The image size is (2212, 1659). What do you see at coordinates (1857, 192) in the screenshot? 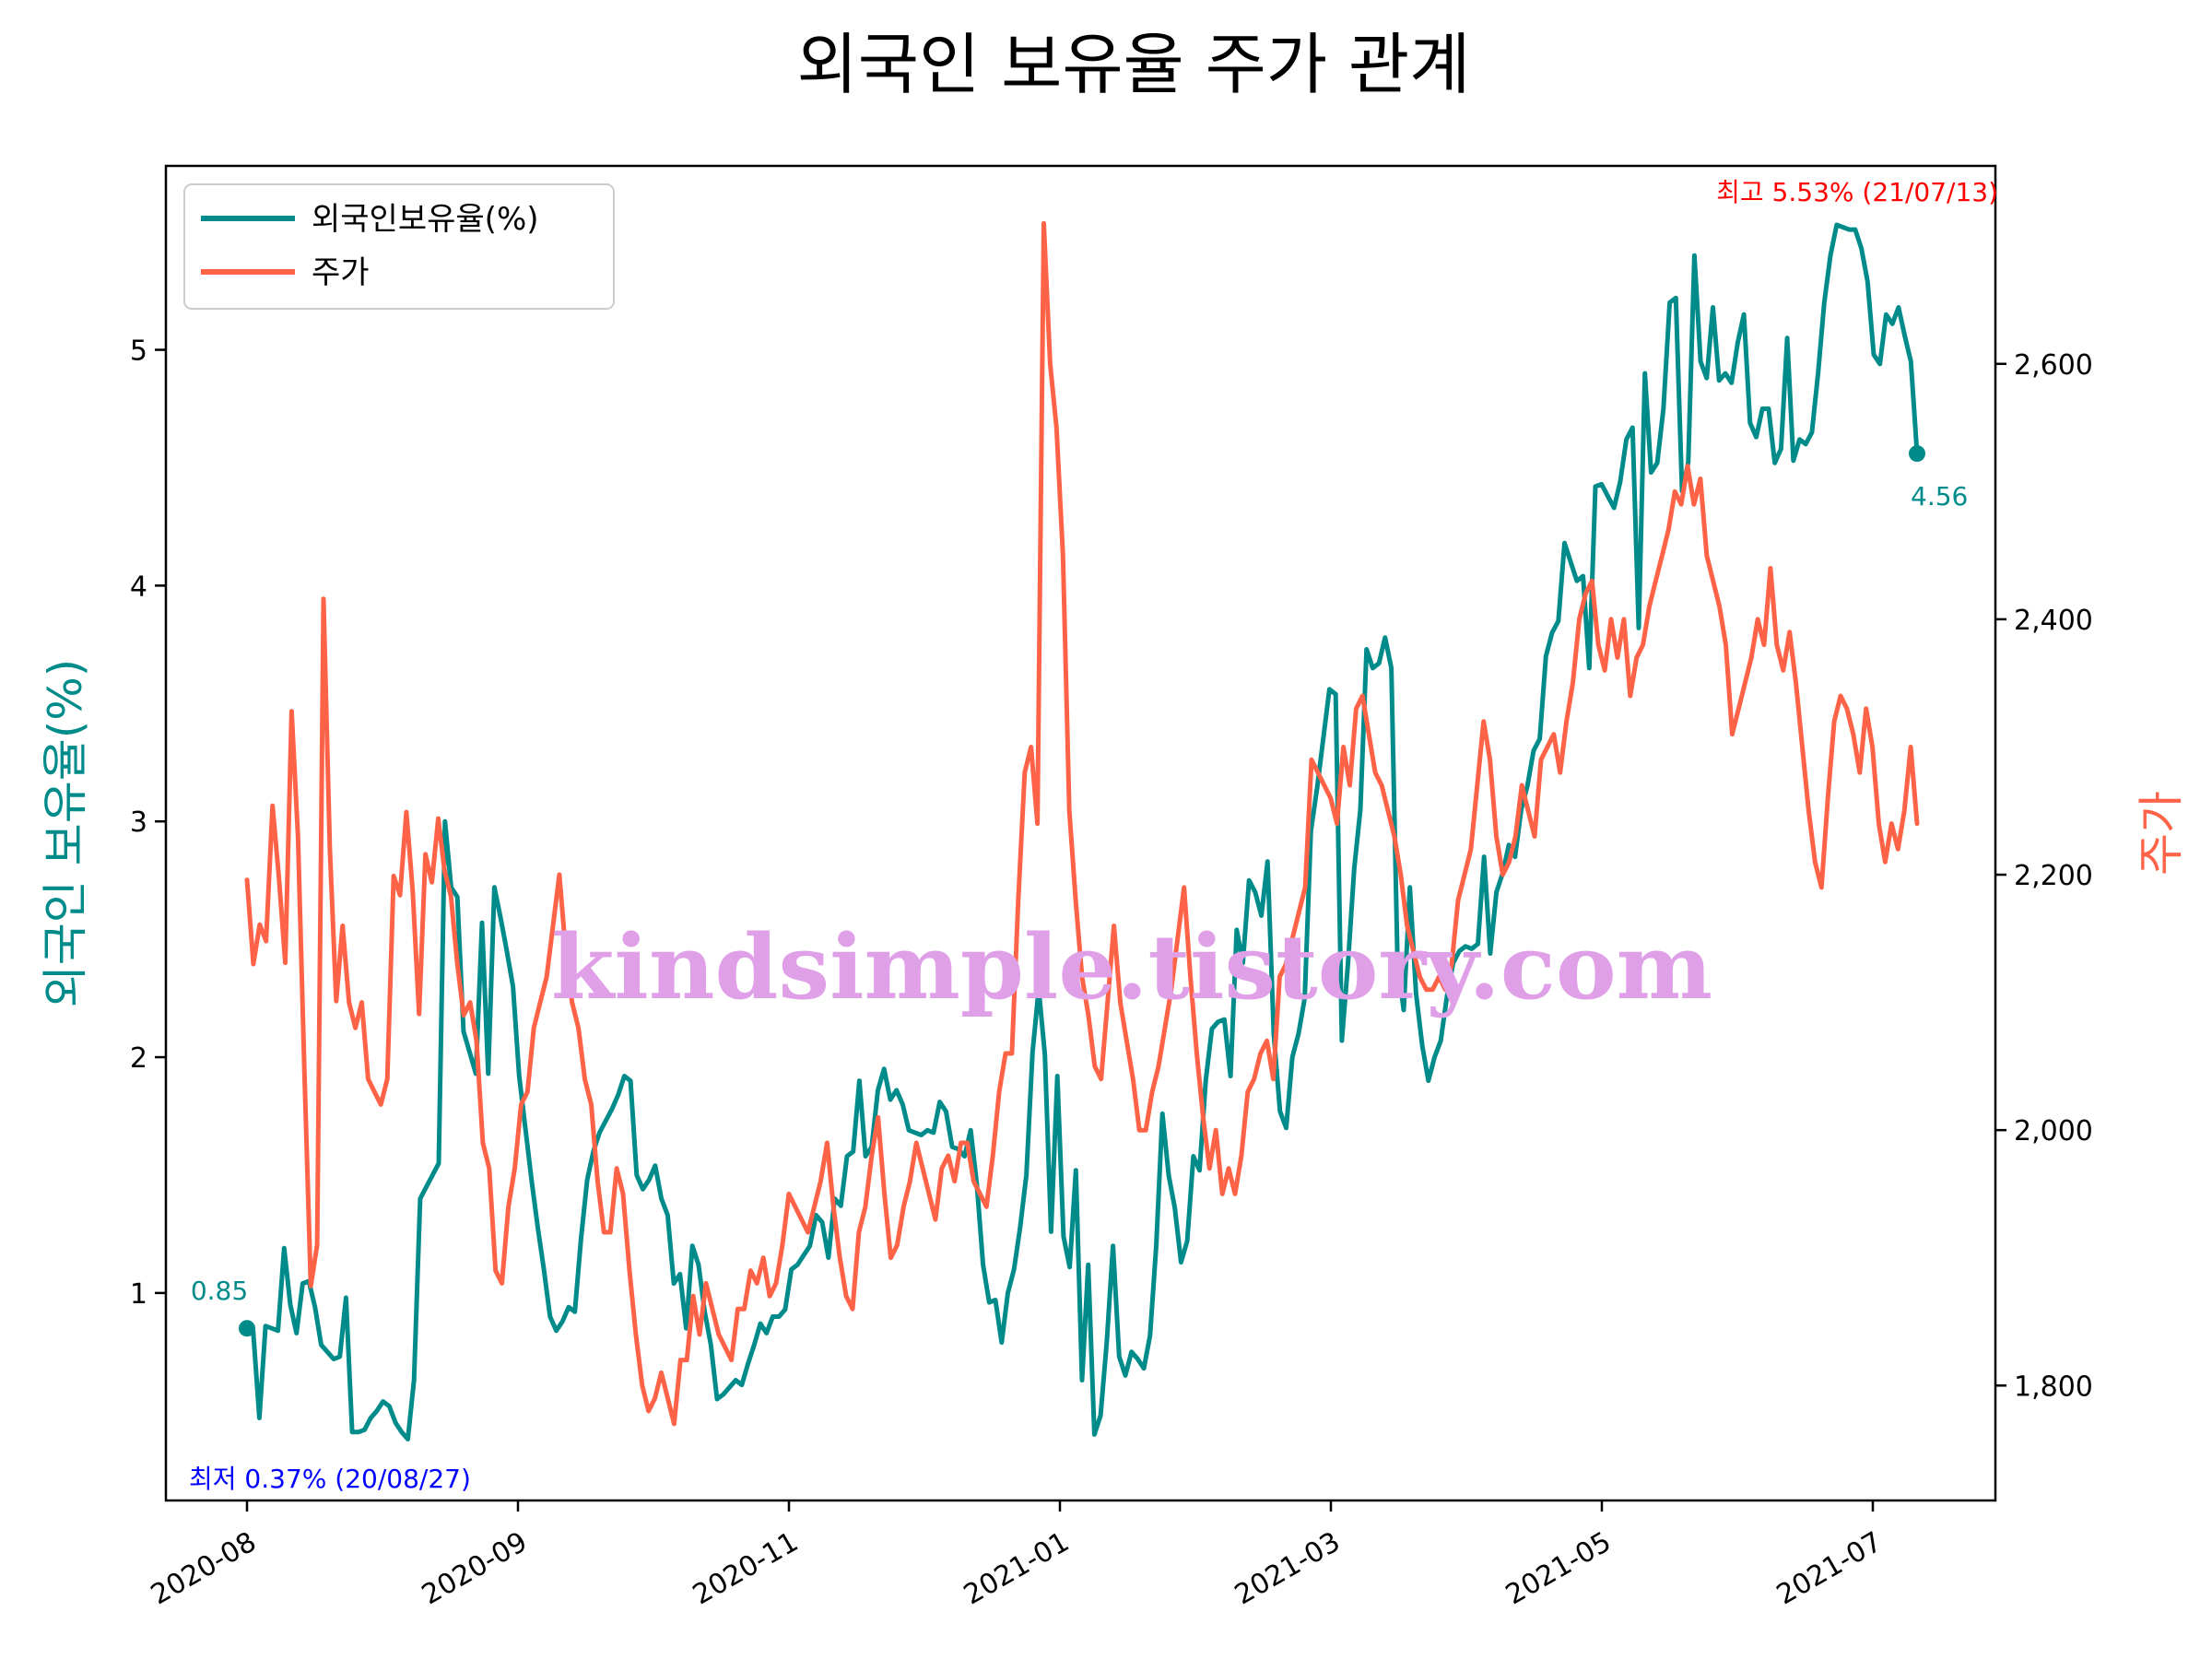
I see `annotation-high: 최고 5.53% (21/07/13)` at bounding box center [1857, 192].